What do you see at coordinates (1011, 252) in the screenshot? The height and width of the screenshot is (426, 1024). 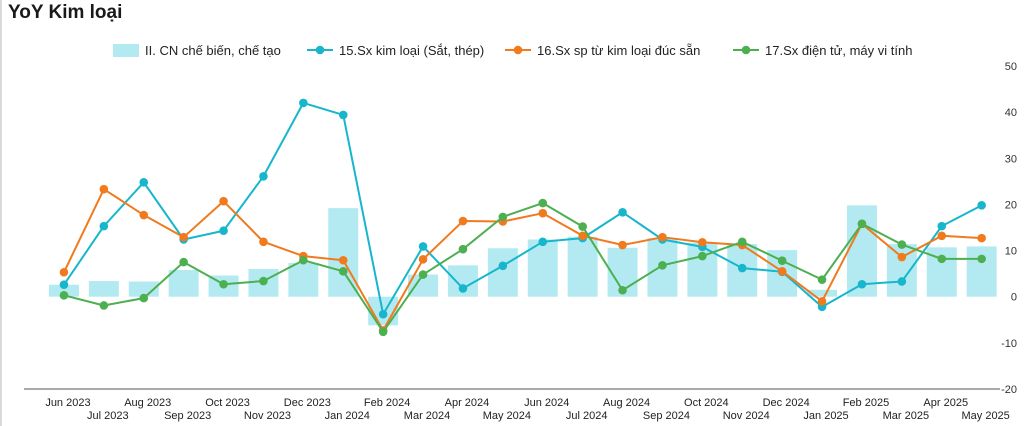 I see `y-tick-label: 10` at bounding box center [1011, 252].